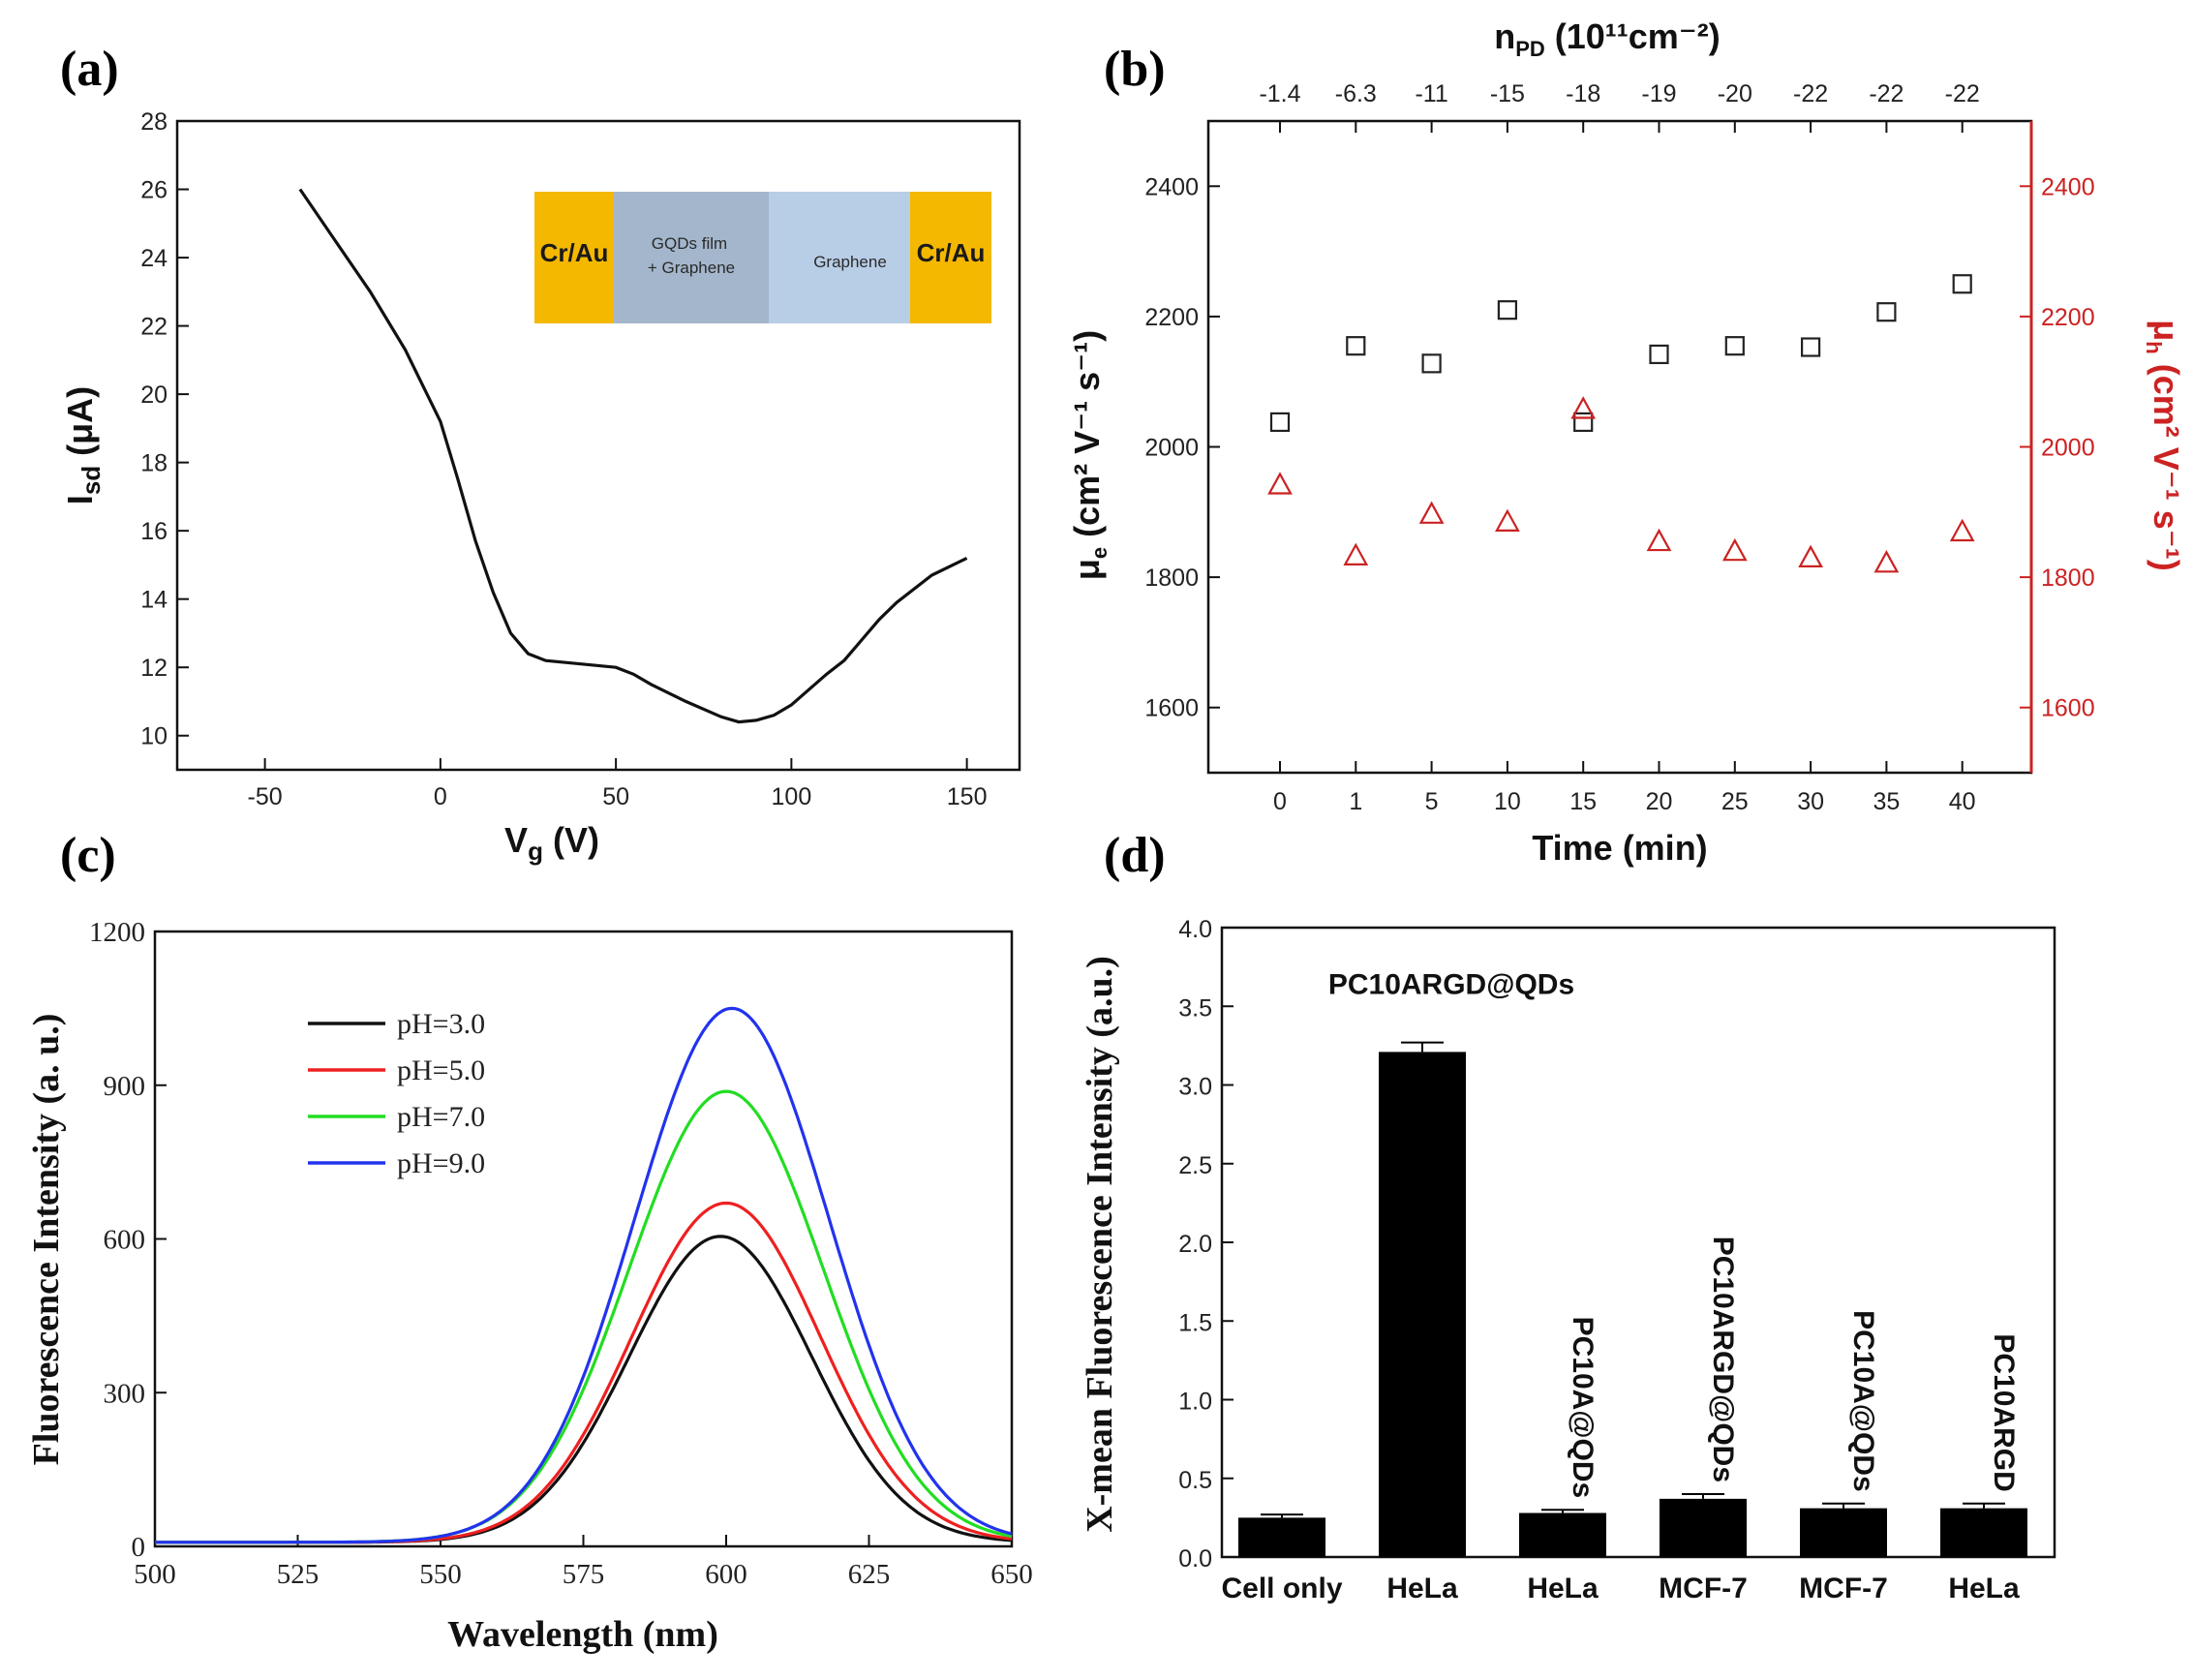  What do you see at coordinates (1735, 94) in the screenshot?
I see `b-top-tick-label: -20` at bounding box center [1735, 94].